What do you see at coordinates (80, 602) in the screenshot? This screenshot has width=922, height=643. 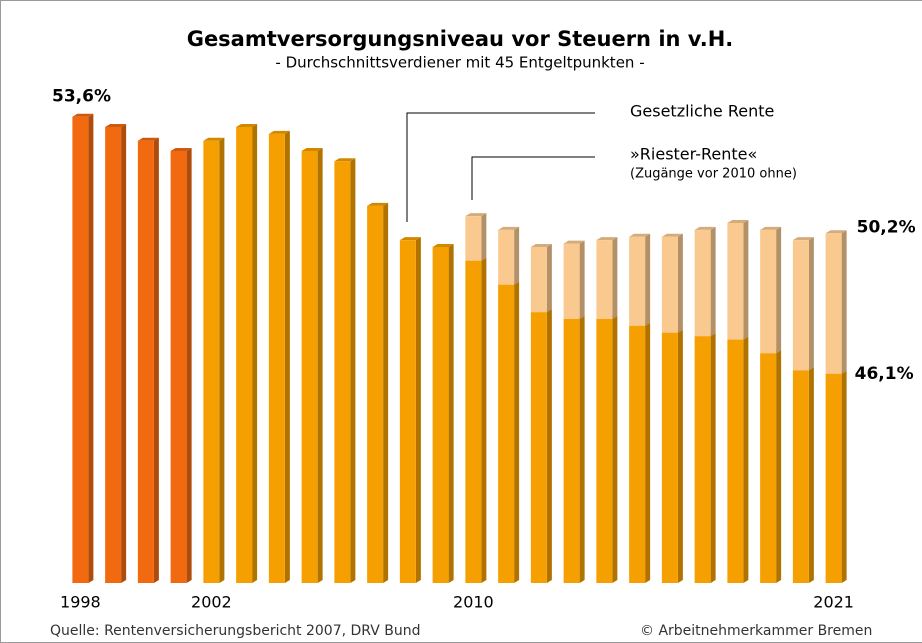 I see `x-tick-label: 1998` at bounding box center [80, 602].